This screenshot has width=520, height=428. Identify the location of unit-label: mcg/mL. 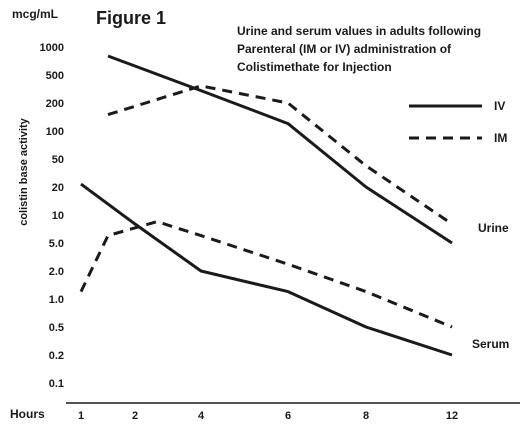
(35, 14).